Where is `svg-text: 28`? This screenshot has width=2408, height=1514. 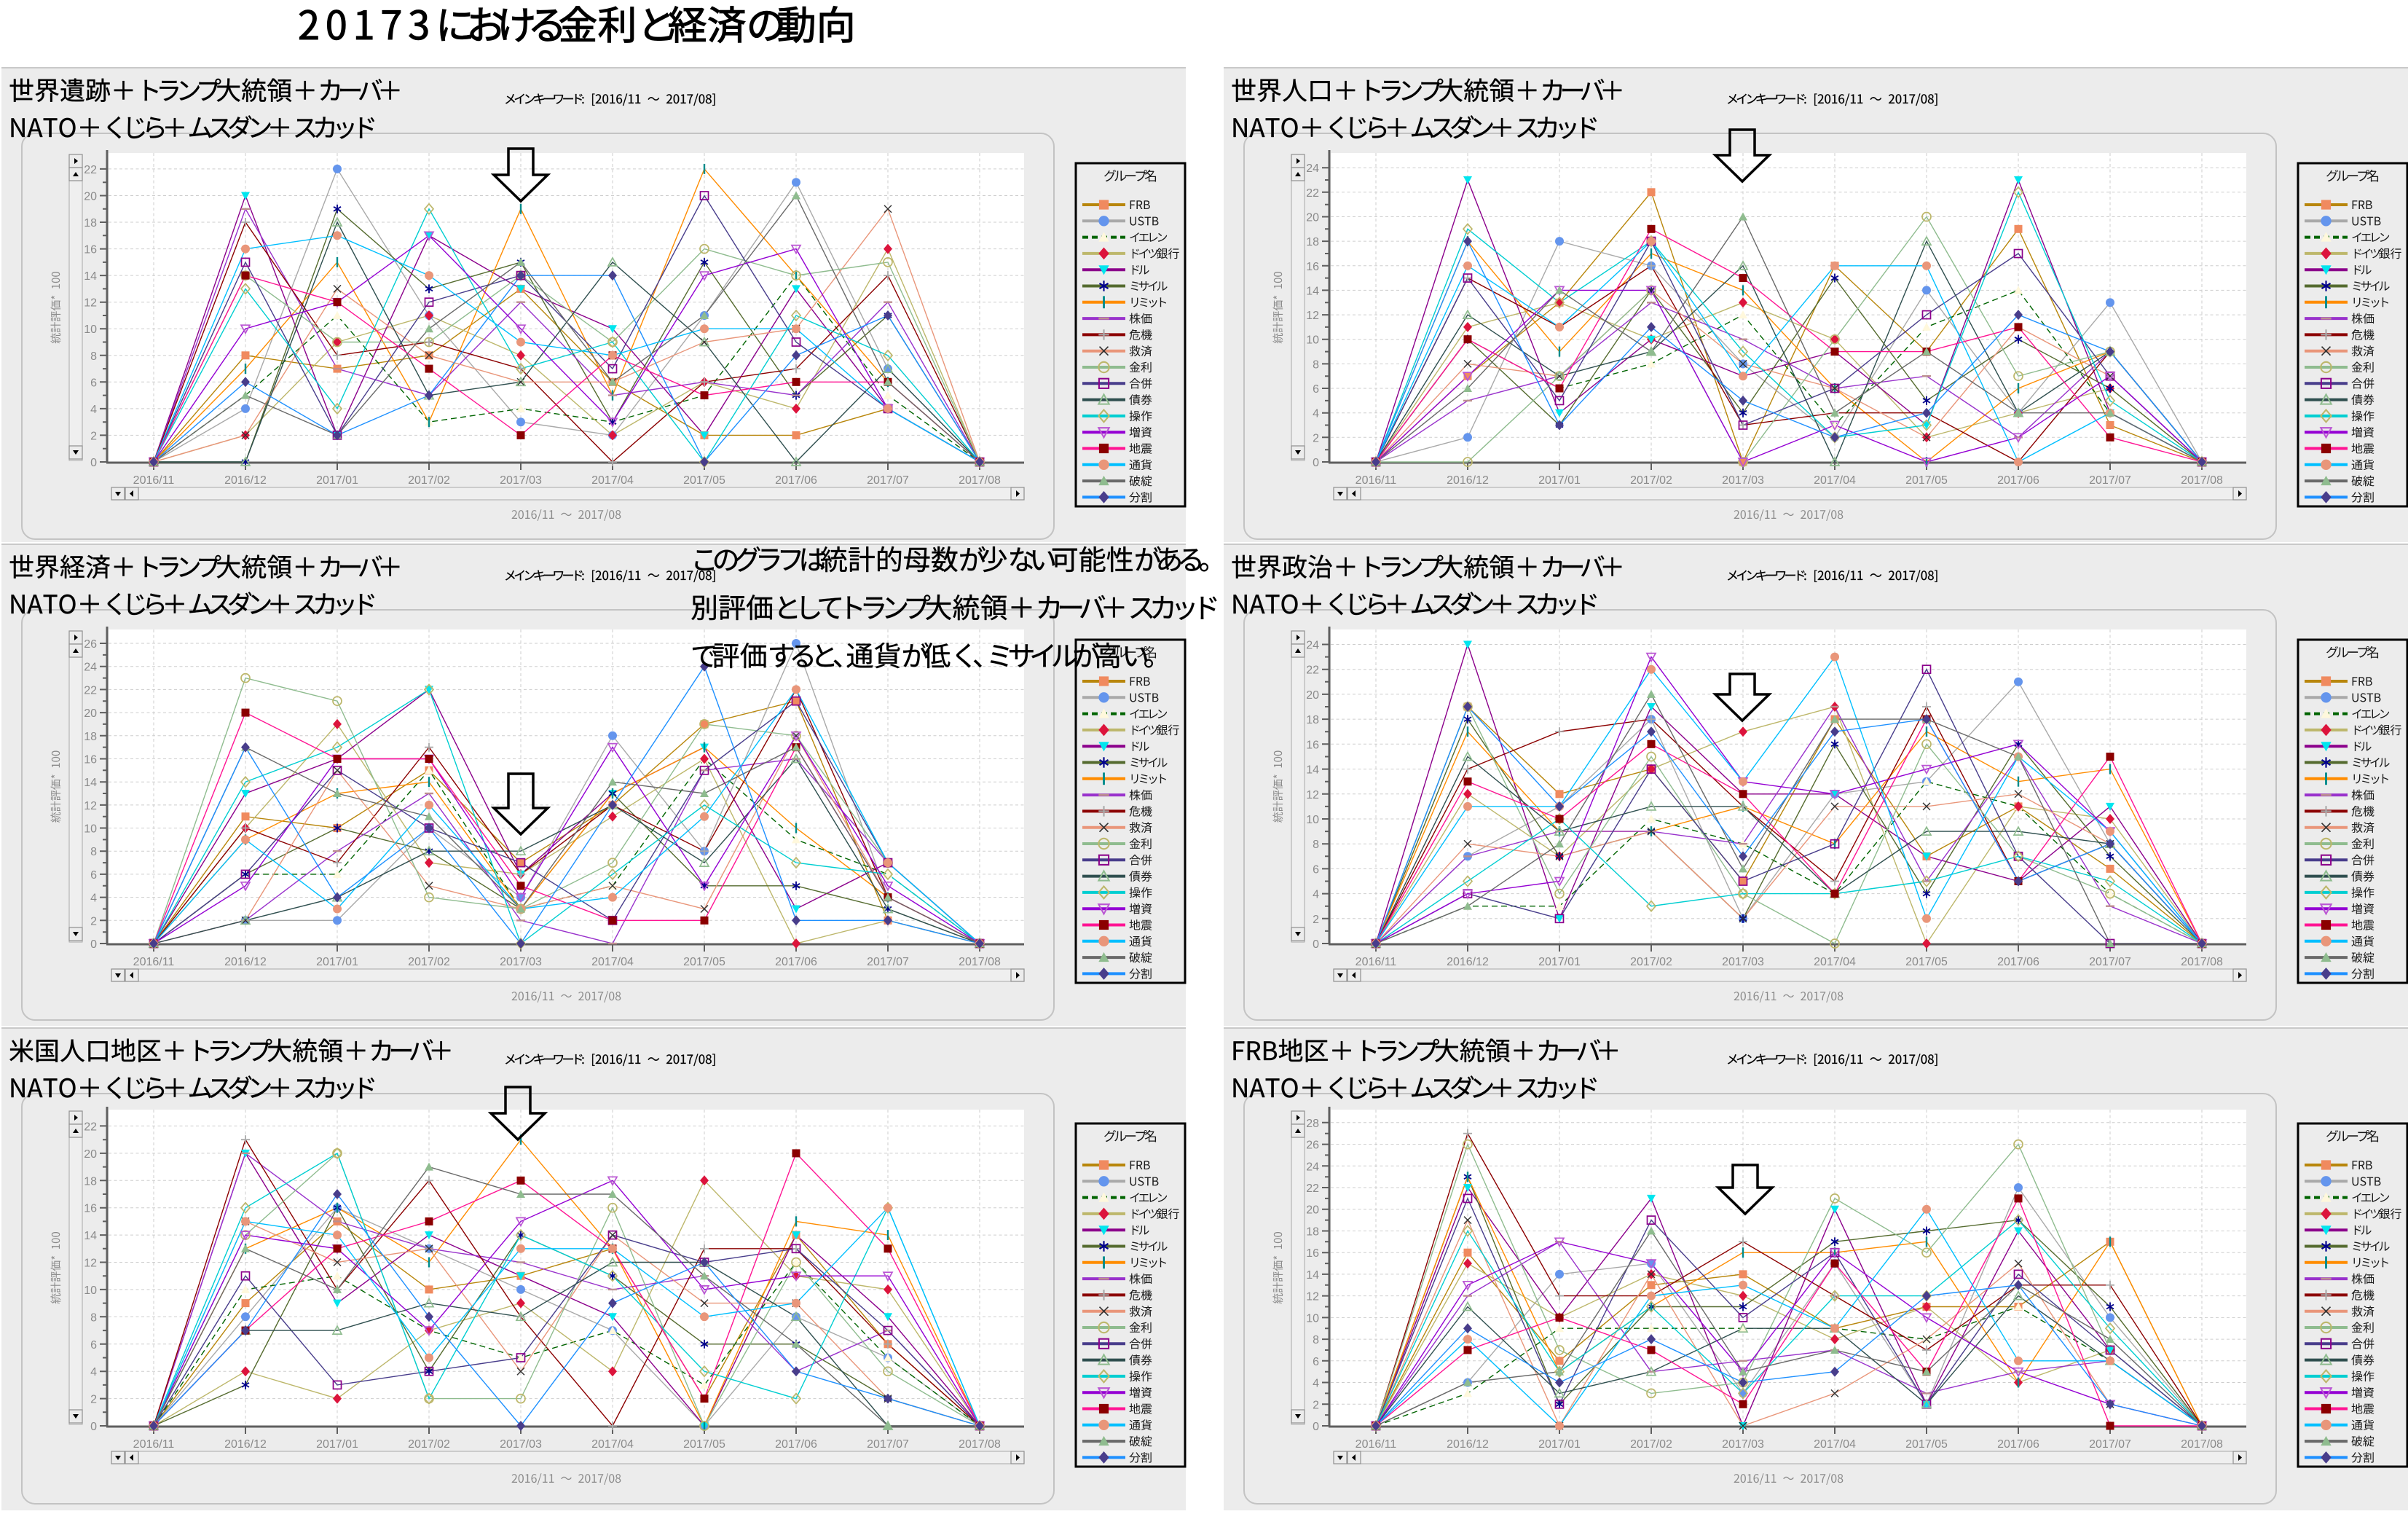
svg-text: 28 is located at coordinates (1312, 1124).